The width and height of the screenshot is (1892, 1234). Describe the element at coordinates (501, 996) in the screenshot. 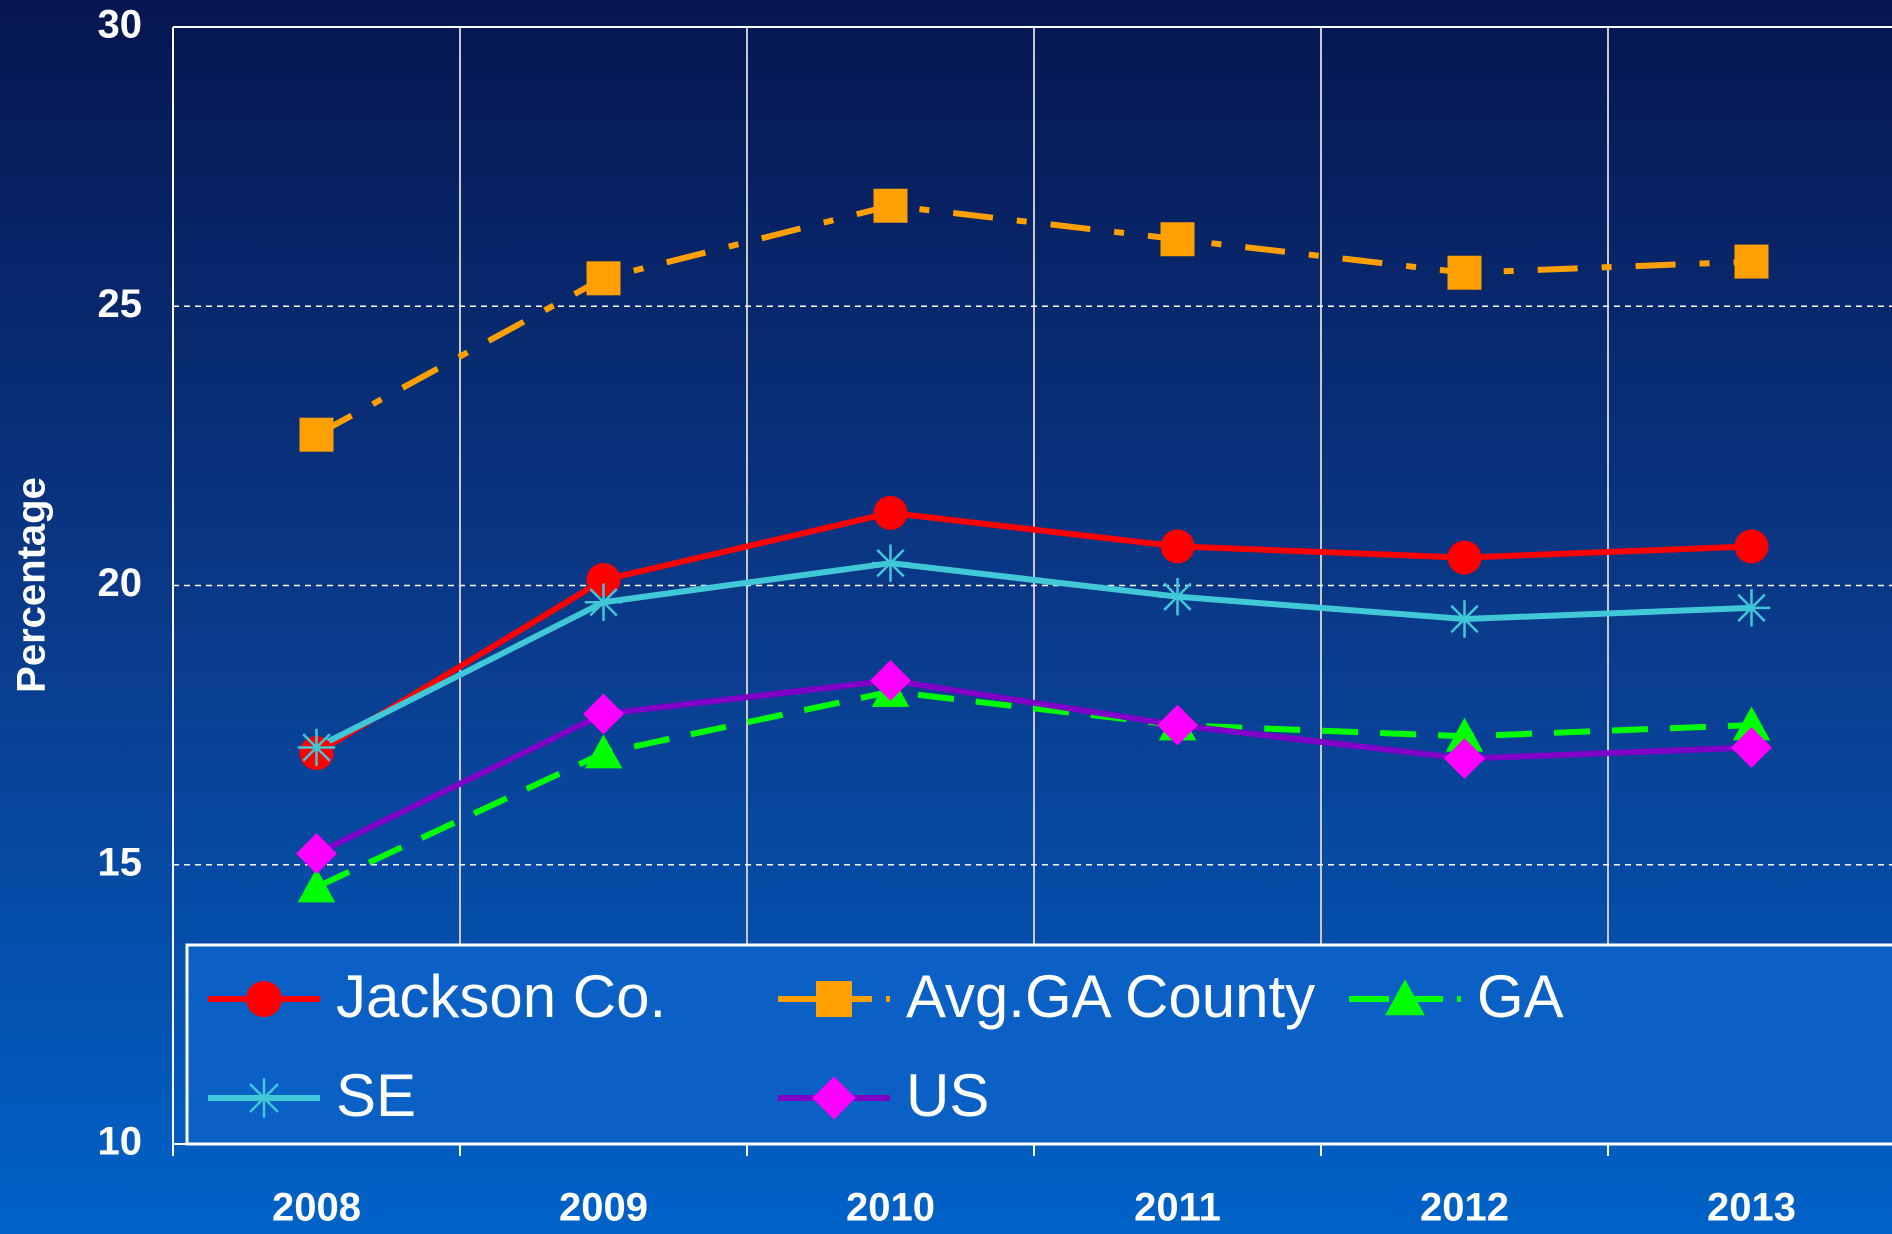

I see `legend-label: Jackson Co.` at that location.